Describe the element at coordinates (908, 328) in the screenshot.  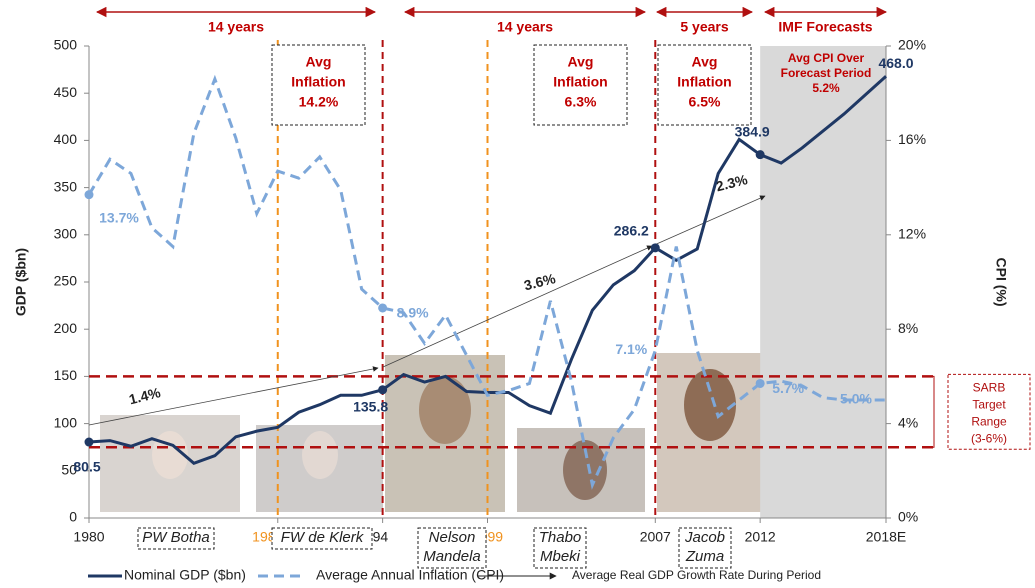
I see `y2-tick-label: 8%` at that location.